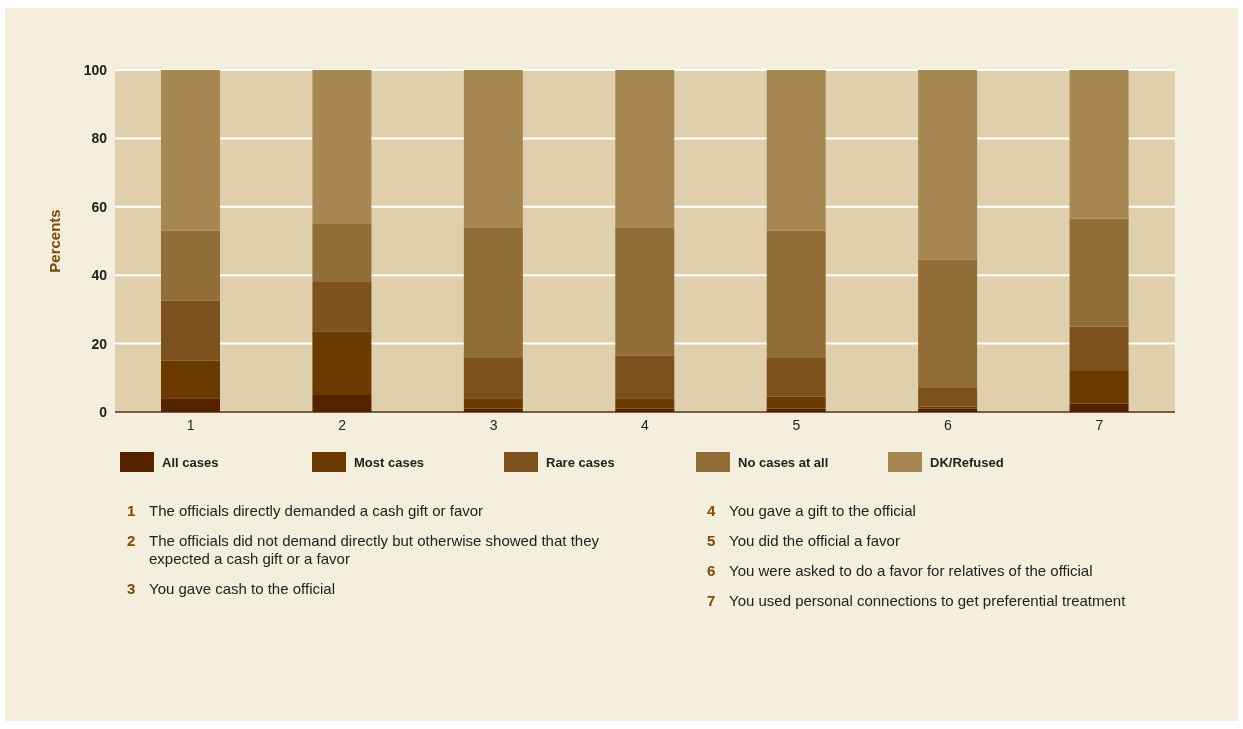 The image size is (1243, 729). Describe the element at coordinates (342, 424) in the screenshot. I see `x-tick-label: 2` at that location.